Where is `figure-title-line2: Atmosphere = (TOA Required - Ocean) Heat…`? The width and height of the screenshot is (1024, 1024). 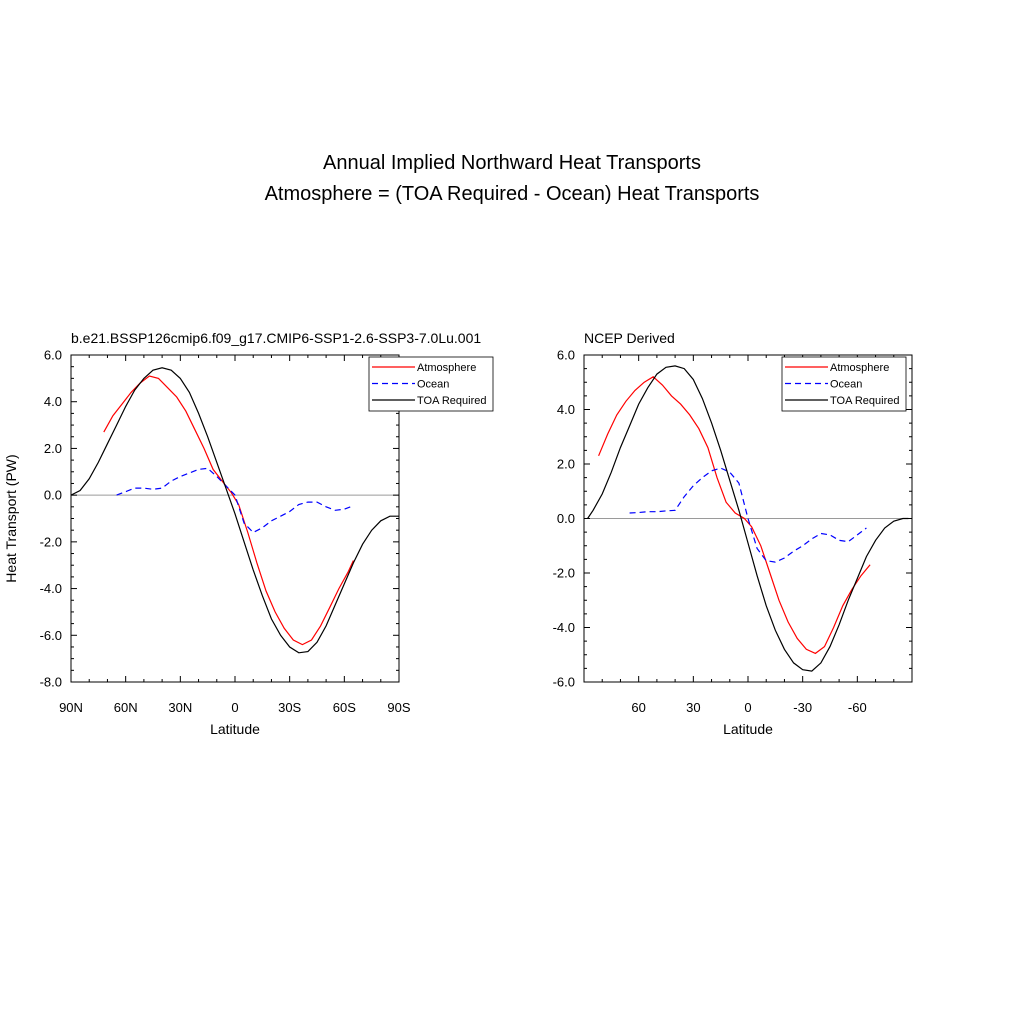
figure-title-line2: Atmosphere = (TOA Required - Ocean) Heat… is located at coordinates (512, 194).